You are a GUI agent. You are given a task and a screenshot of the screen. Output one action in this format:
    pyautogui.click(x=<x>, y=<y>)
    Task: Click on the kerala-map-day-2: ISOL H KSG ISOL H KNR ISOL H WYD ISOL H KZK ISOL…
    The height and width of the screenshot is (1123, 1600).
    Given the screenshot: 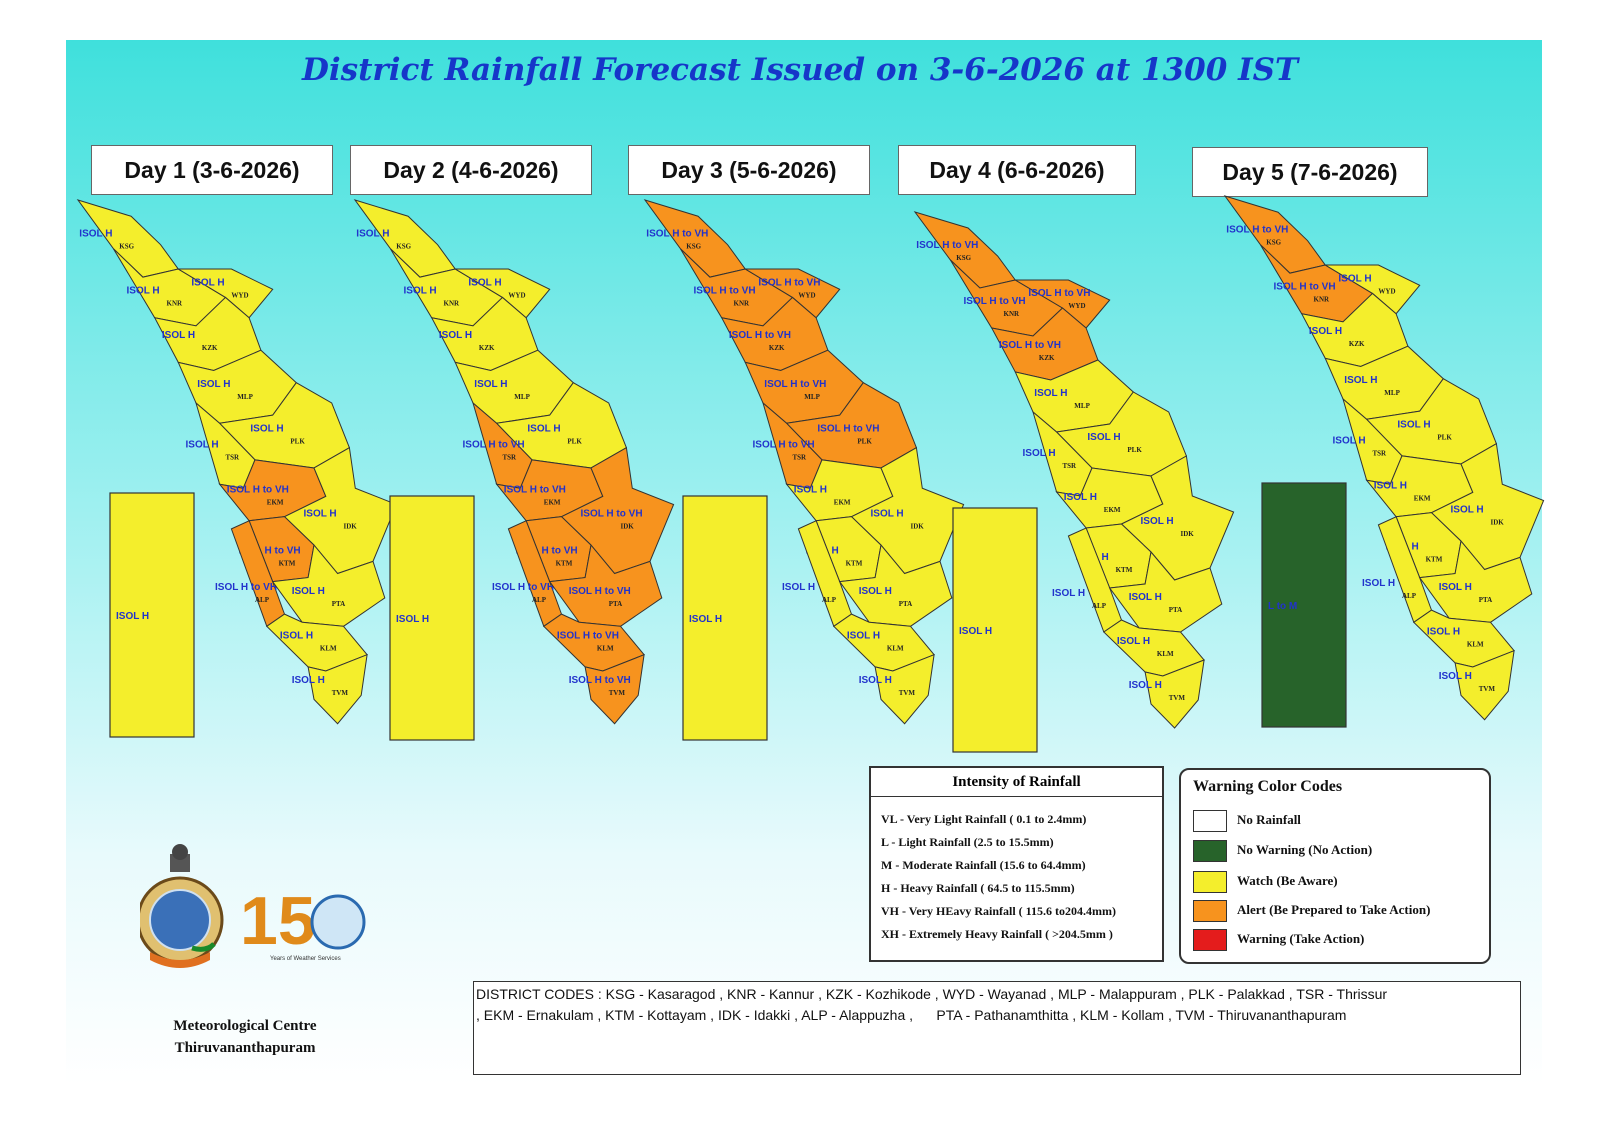 What is the action you would take?
    pyautogui.click(x=514, y=470)
    